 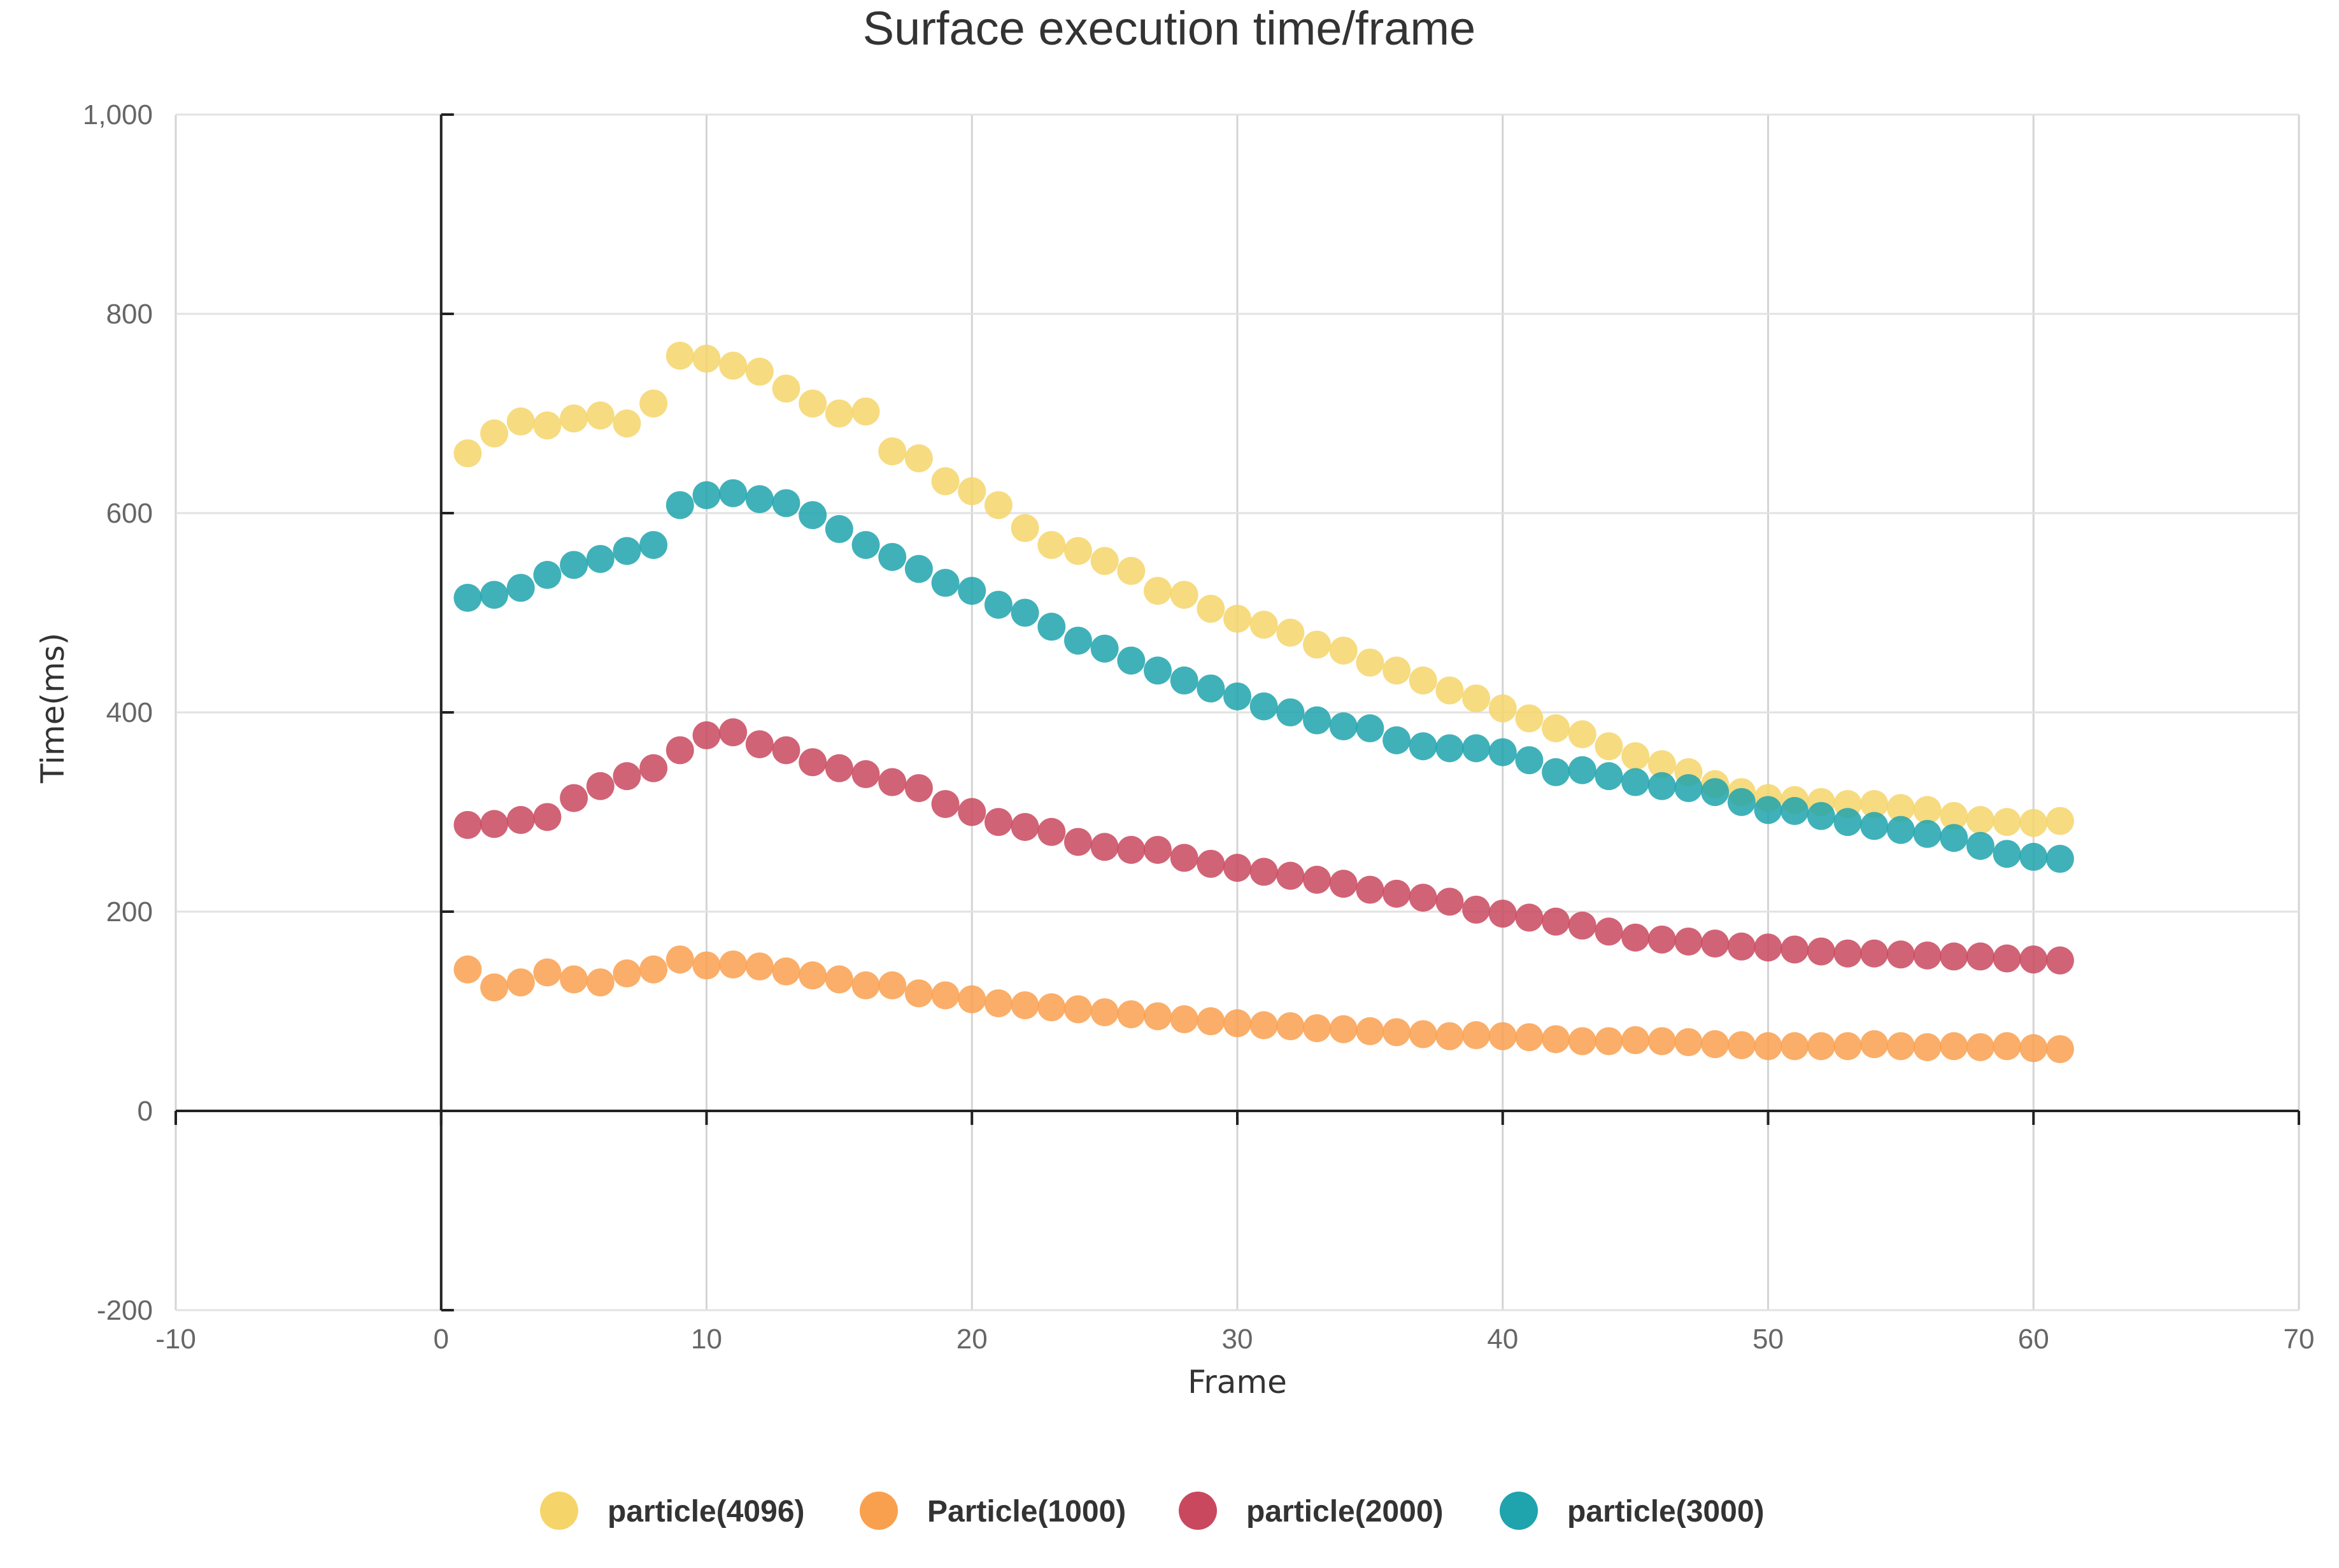 I want to click on y-tick-label: 0, so click(x=145, y=1111).